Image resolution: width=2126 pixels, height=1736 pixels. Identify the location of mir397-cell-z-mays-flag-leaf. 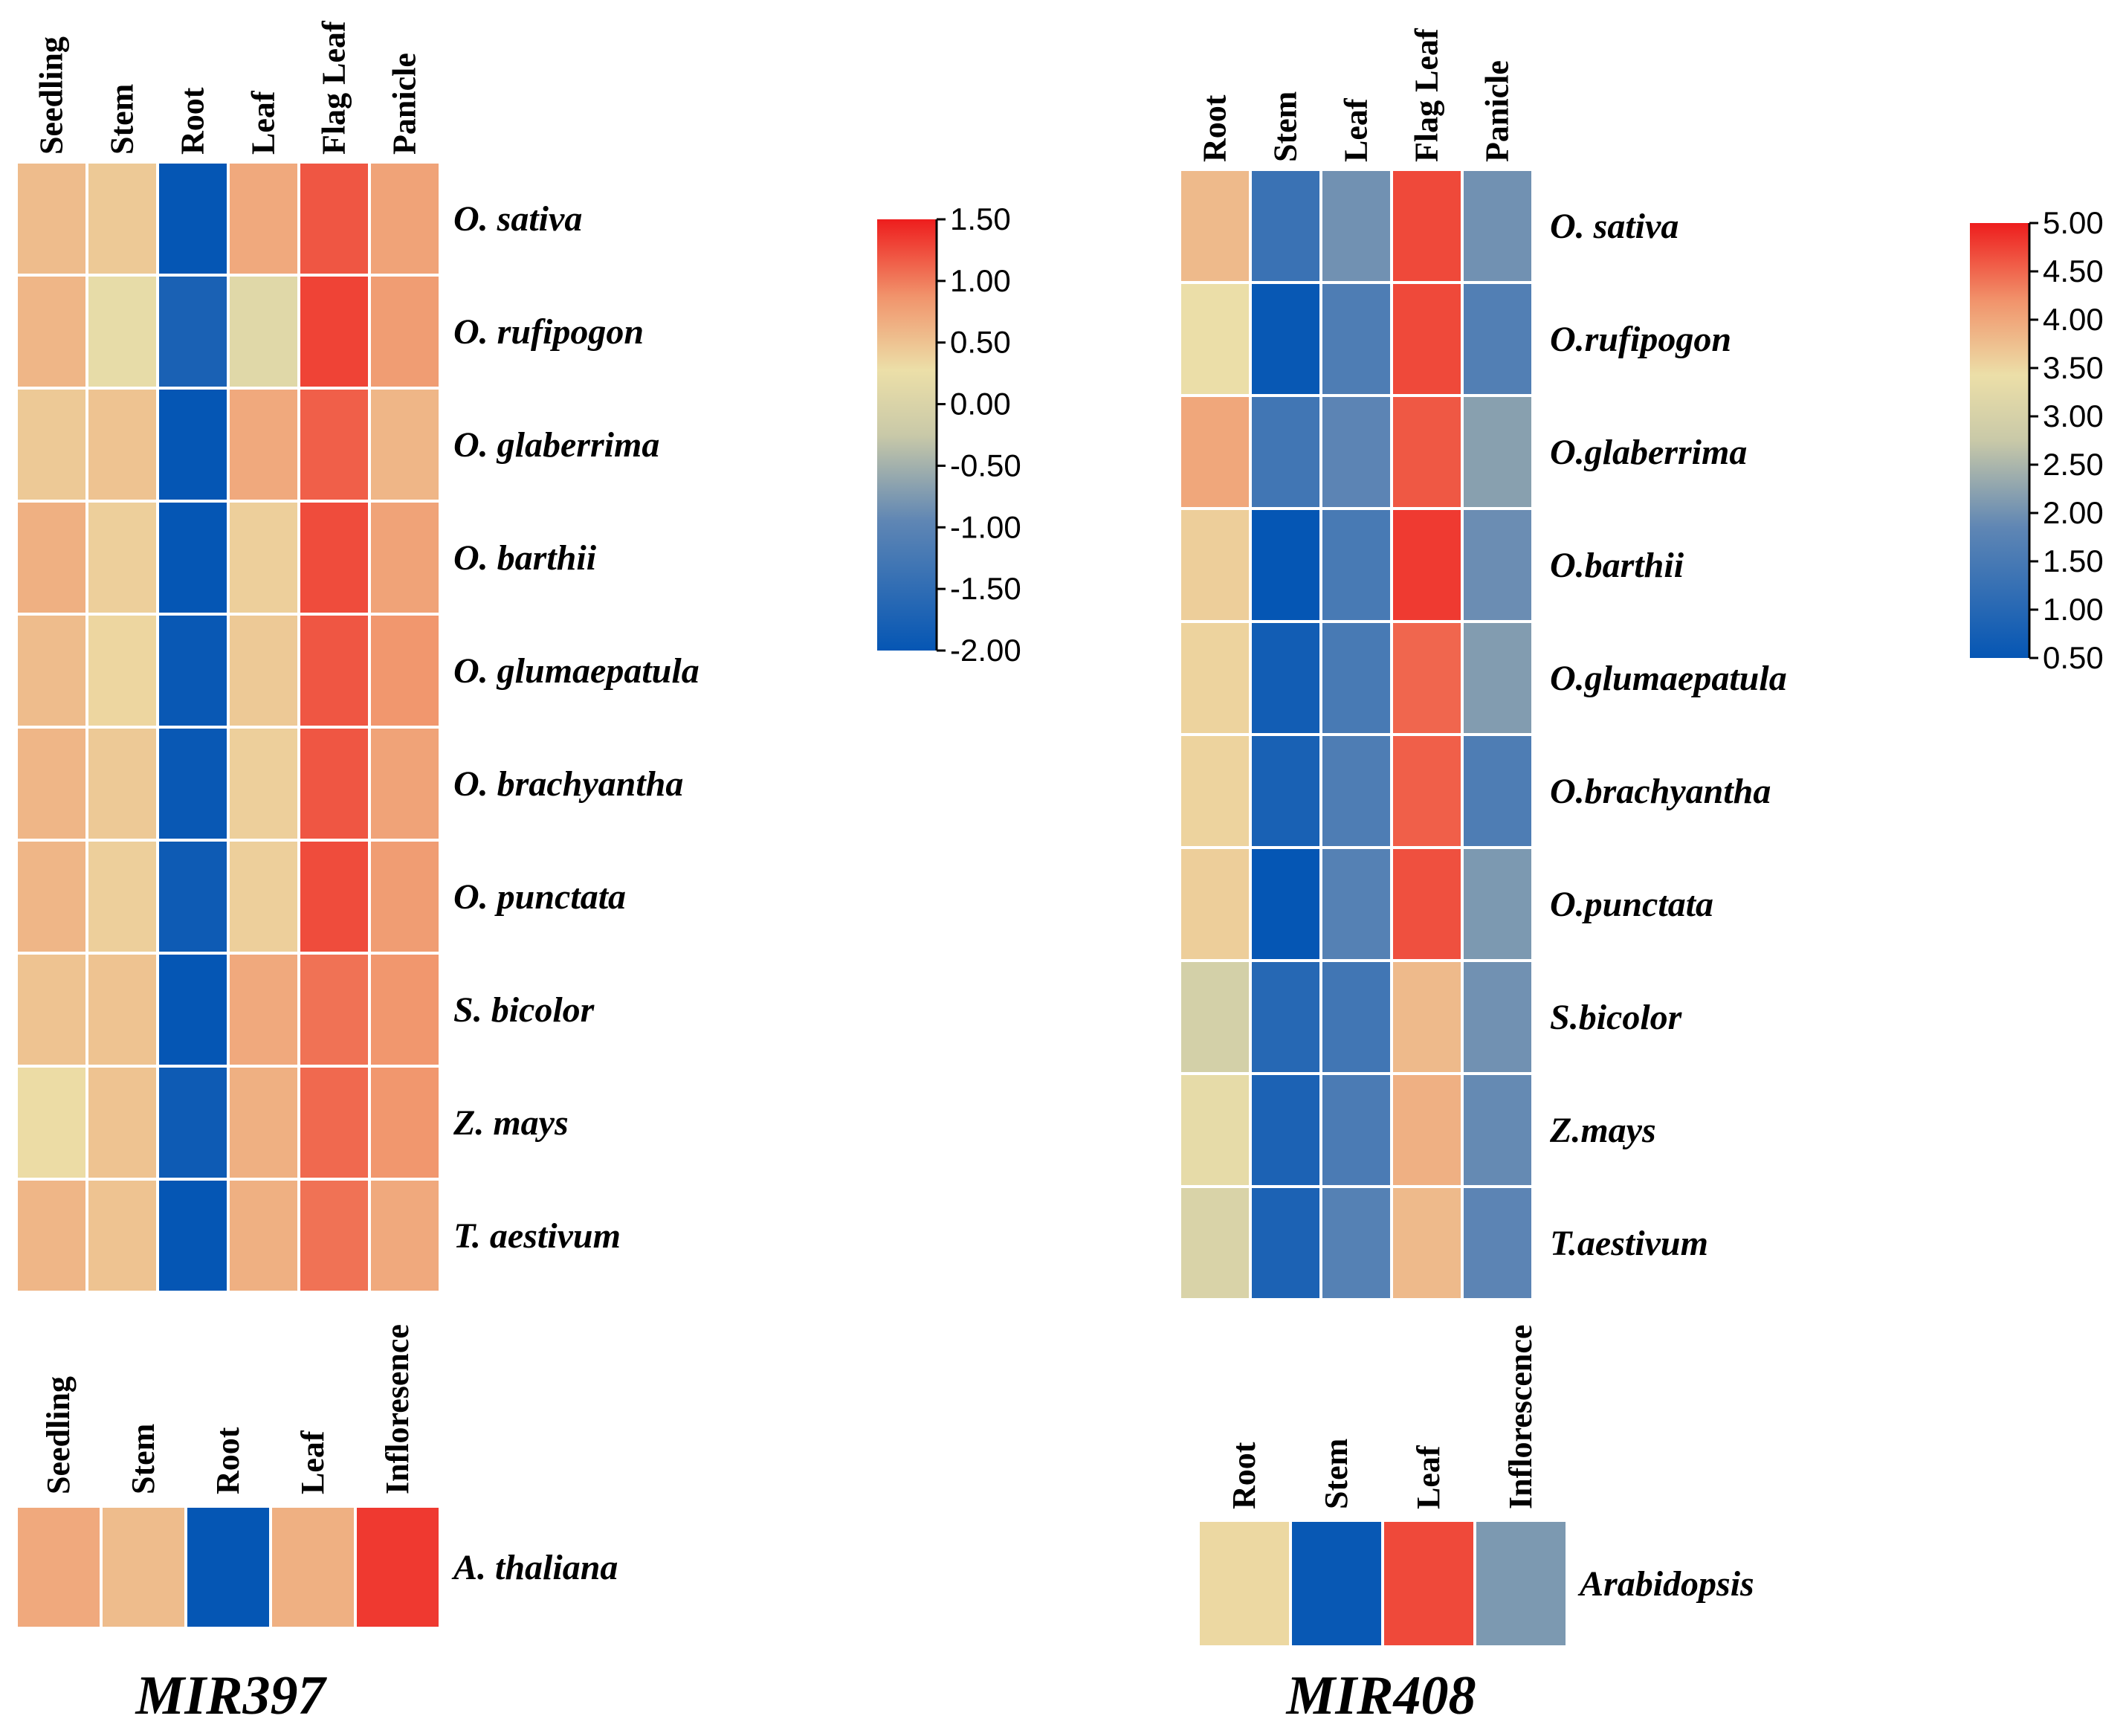
(334, 1123).